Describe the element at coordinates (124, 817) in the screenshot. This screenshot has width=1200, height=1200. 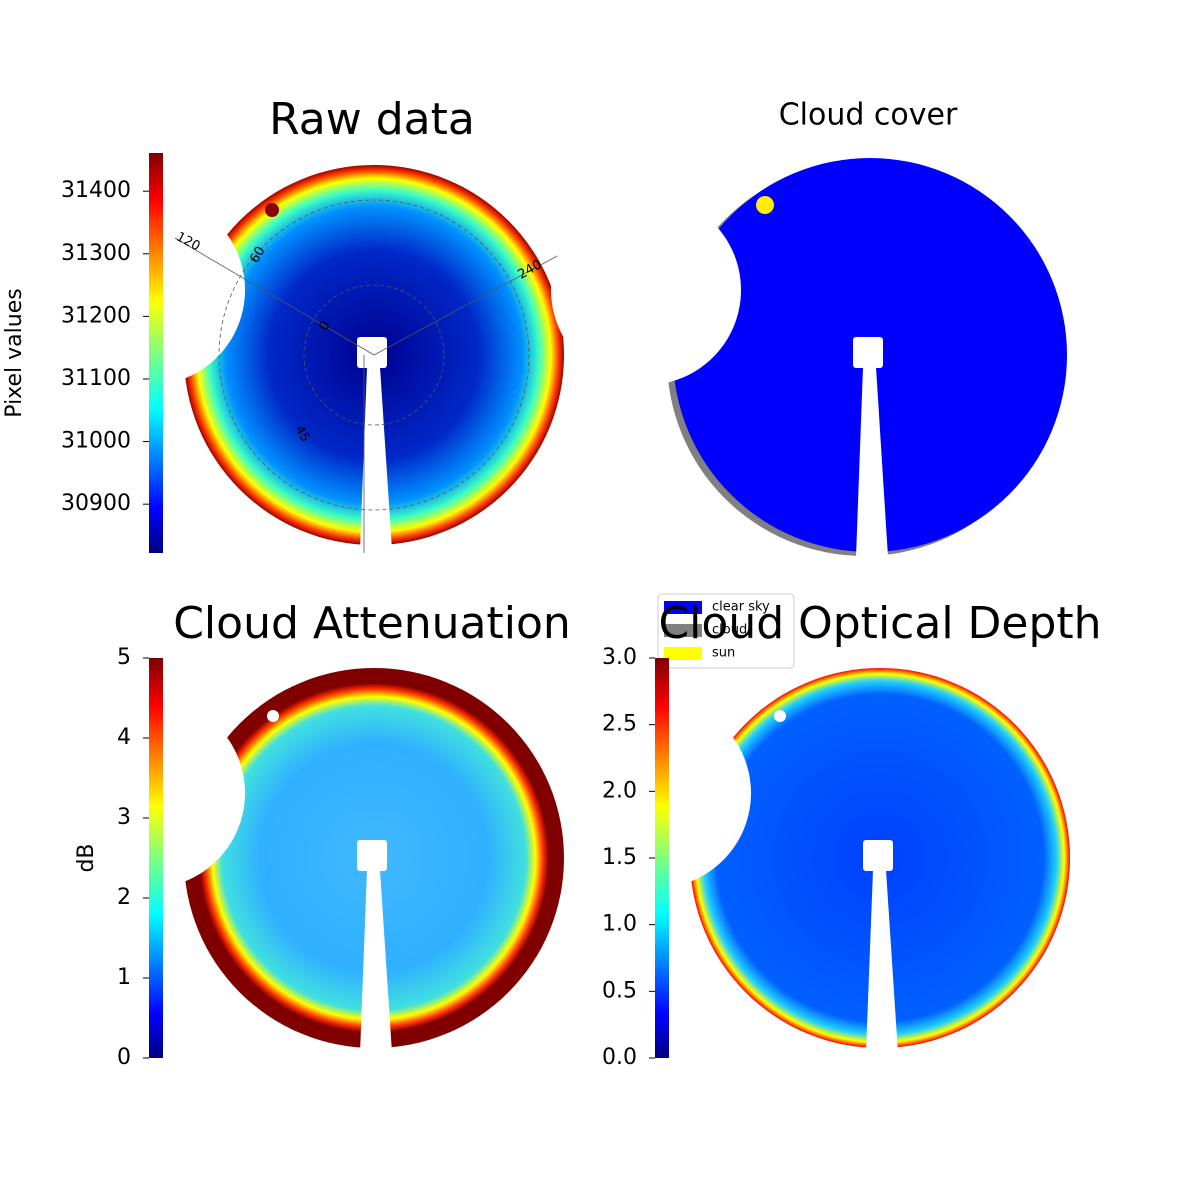
I see `colorbar-tick-label: 3` at that location.